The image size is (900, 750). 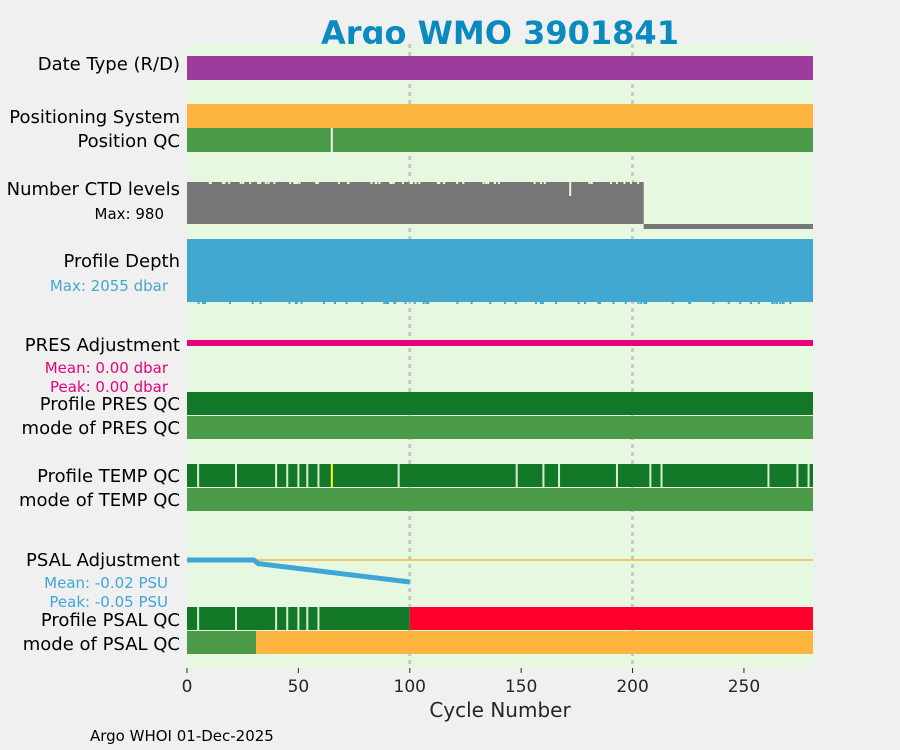 I want to click on mode-psal-qc-good-bar, so click(x=222, y=642).